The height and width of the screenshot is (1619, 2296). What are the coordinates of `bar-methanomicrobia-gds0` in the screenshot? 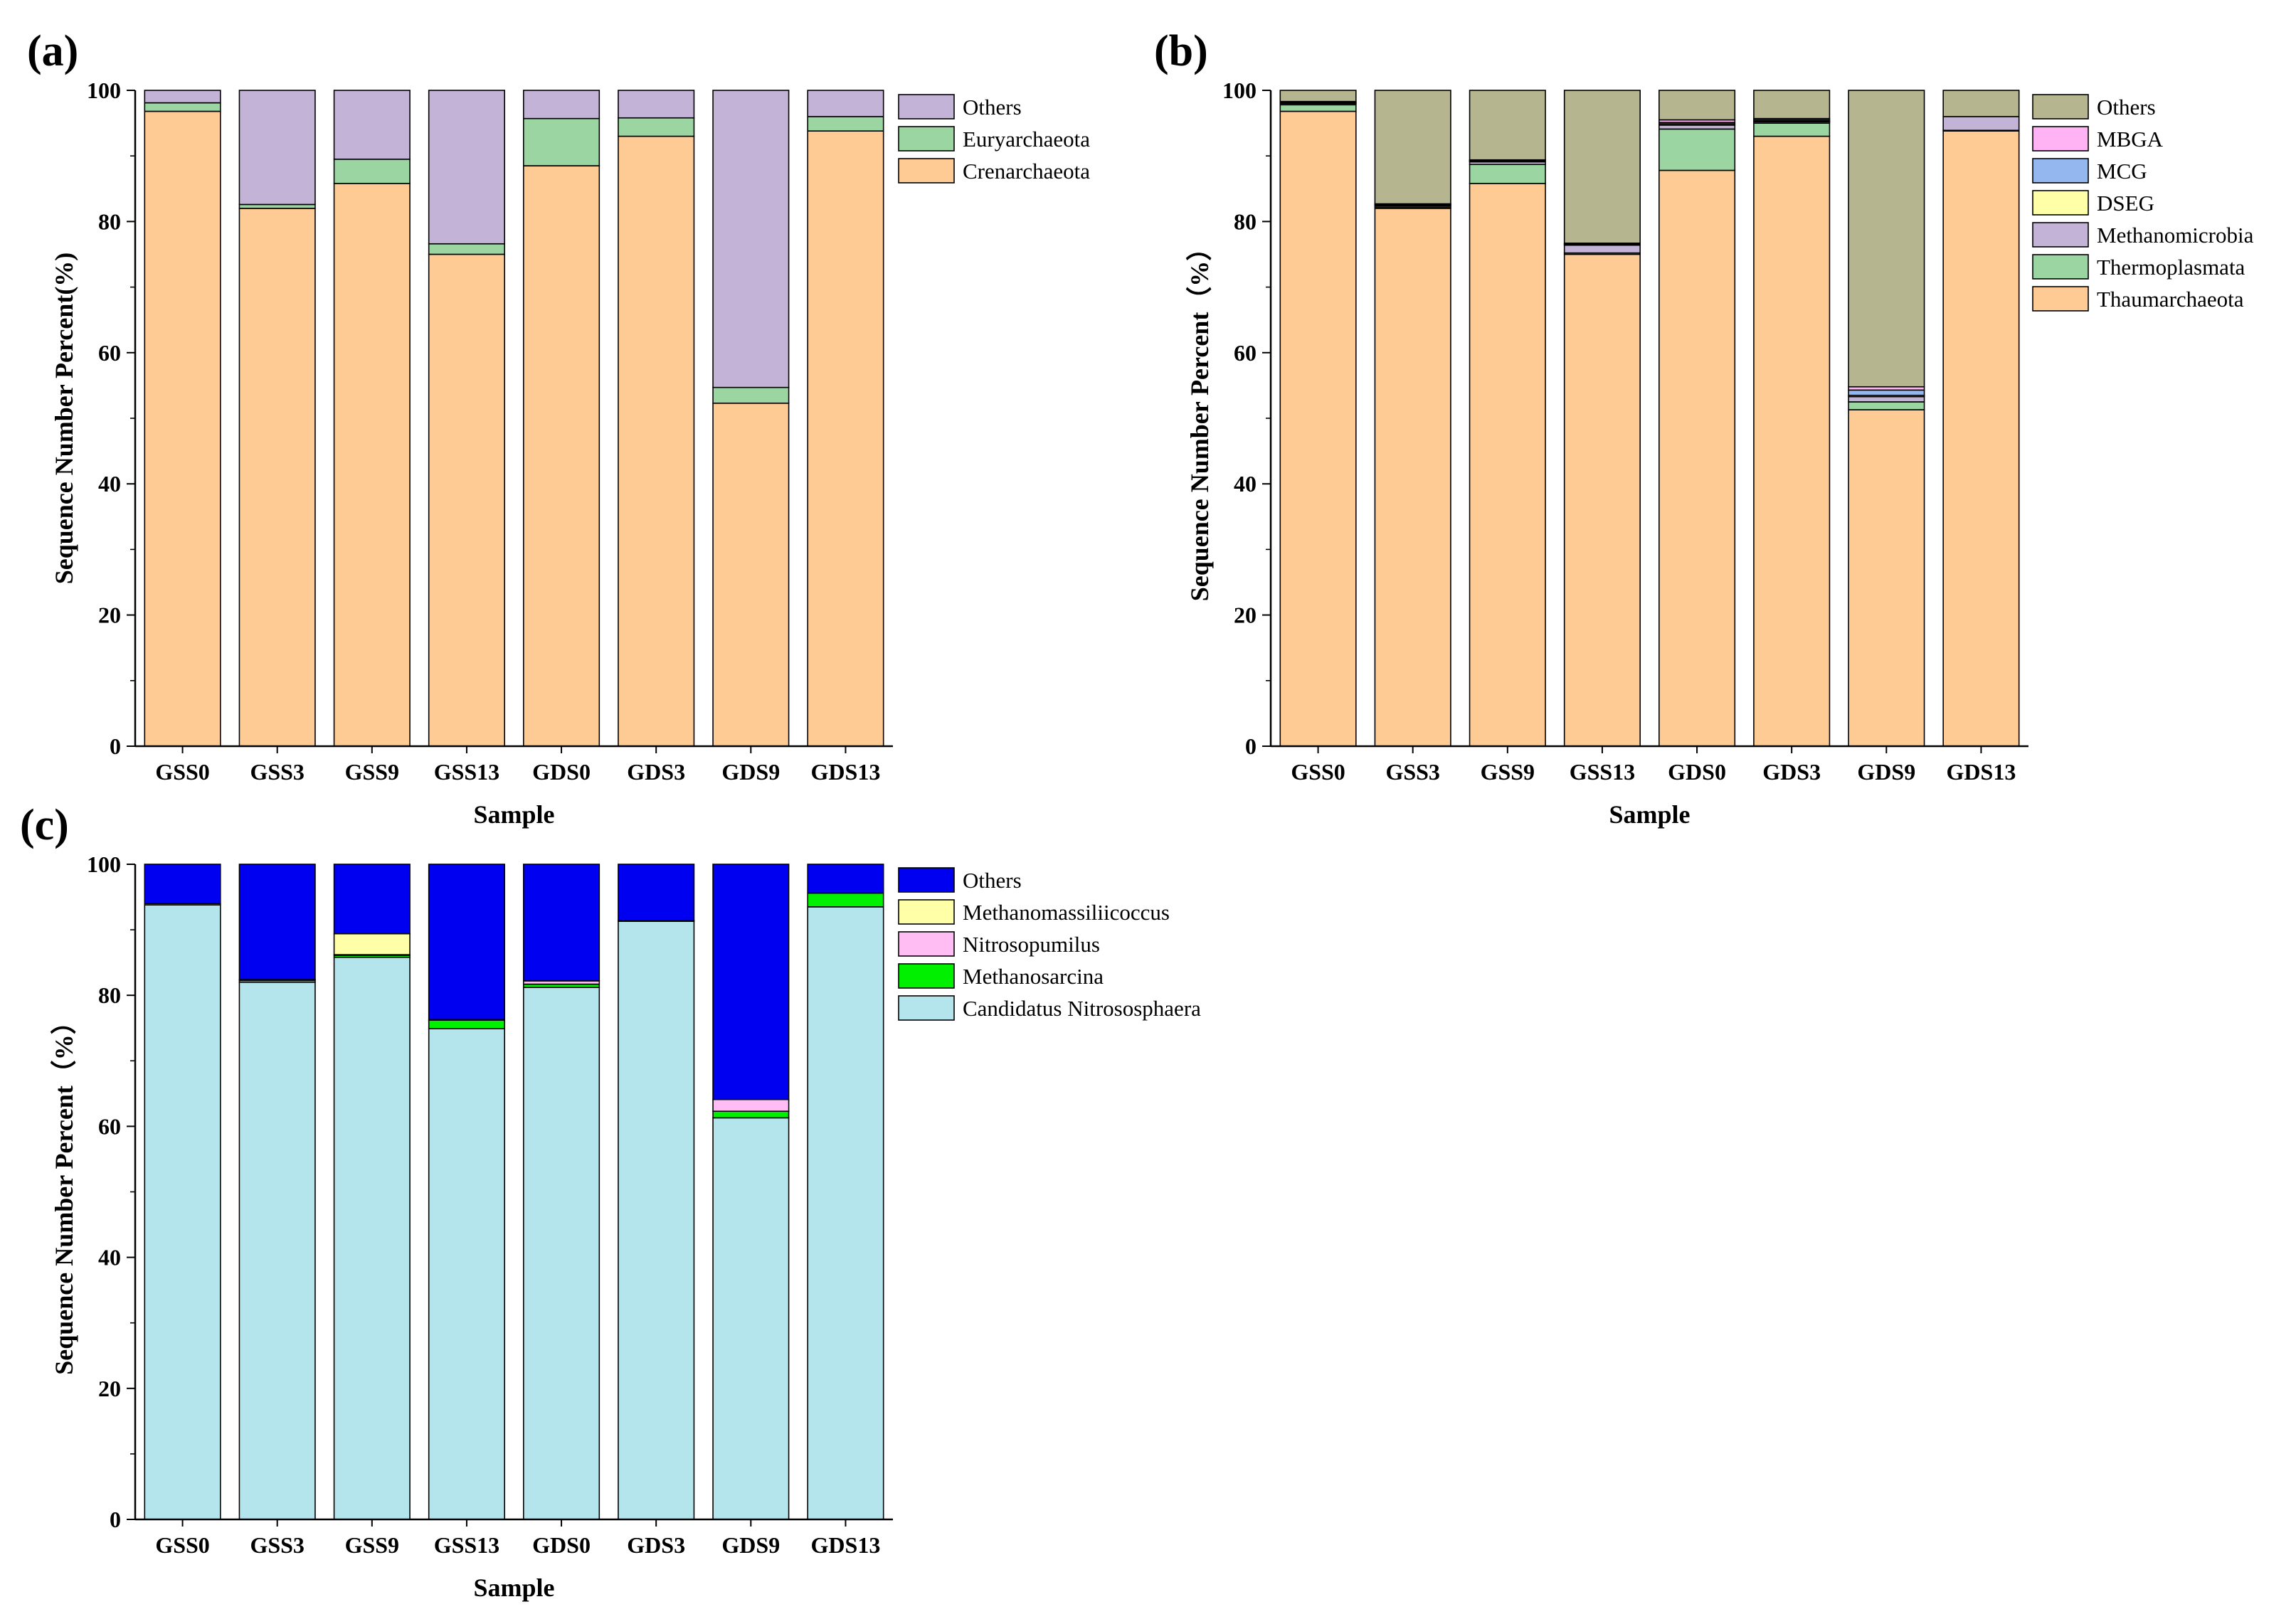 It's located at (1697, 127).